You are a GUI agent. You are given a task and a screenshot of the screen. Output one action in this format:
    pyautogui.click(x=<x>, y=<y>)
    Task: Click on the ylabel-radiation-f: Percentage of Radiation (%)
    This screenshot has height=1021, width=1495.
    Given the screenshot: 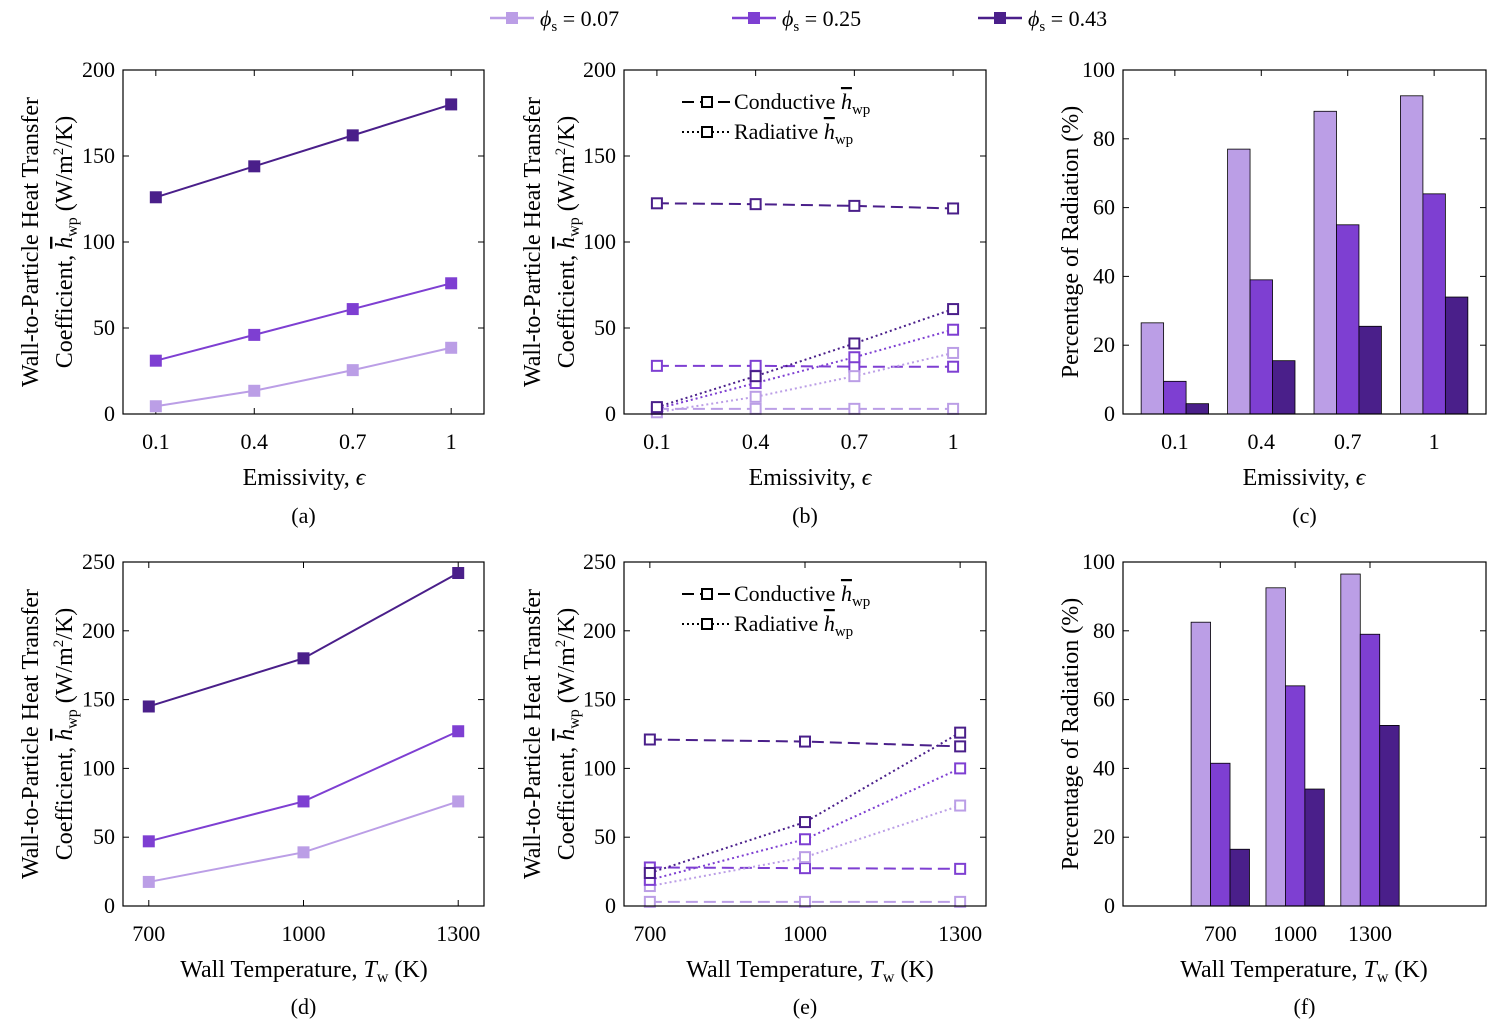 What is the action you would take?
    pyautogui.click(x=1071, y=734)
    